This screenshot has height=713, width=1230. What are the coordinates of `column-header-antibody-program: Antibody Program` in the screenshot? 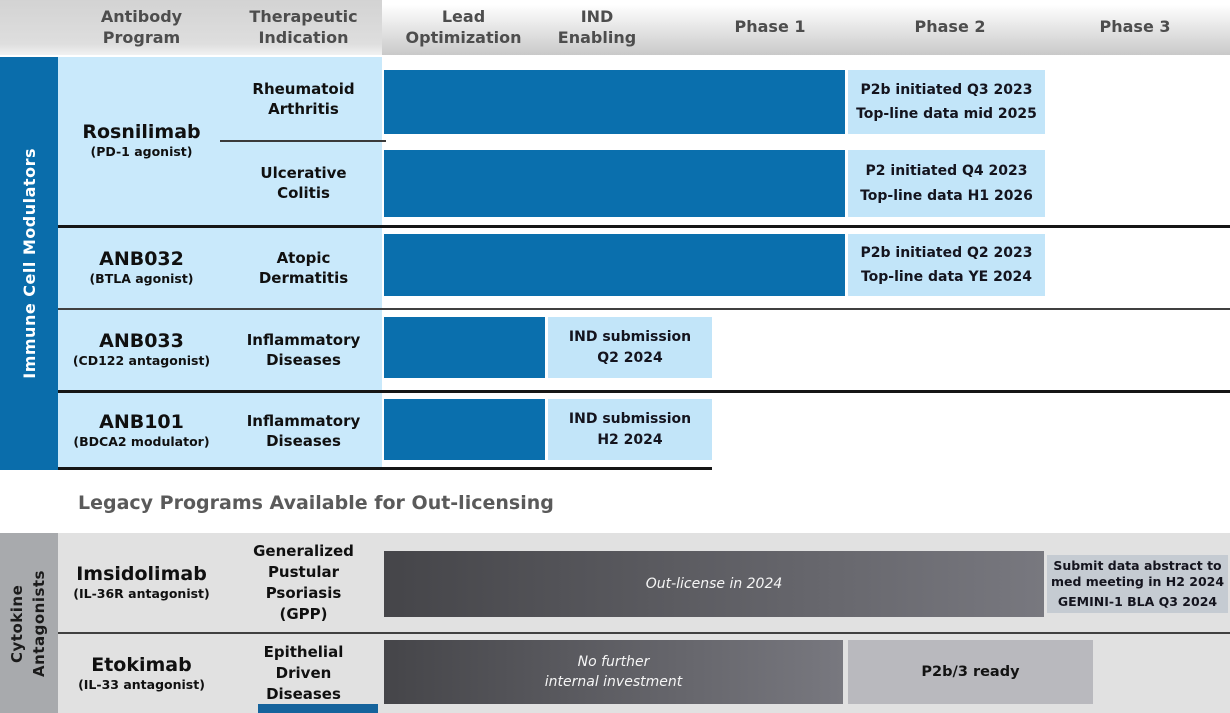 It's located at (141, 27).